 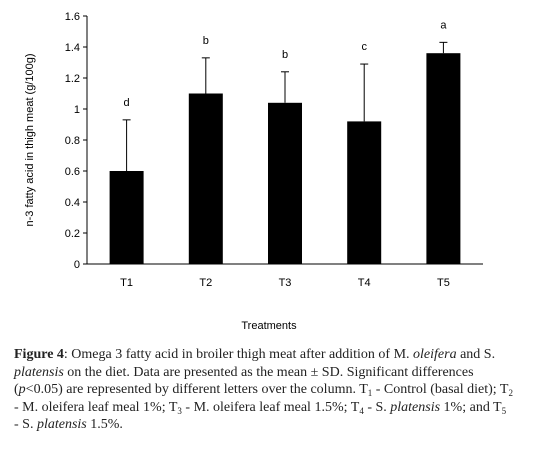 I want to click on caption-figure-label: Figure 4, so click(x=39, y=354).